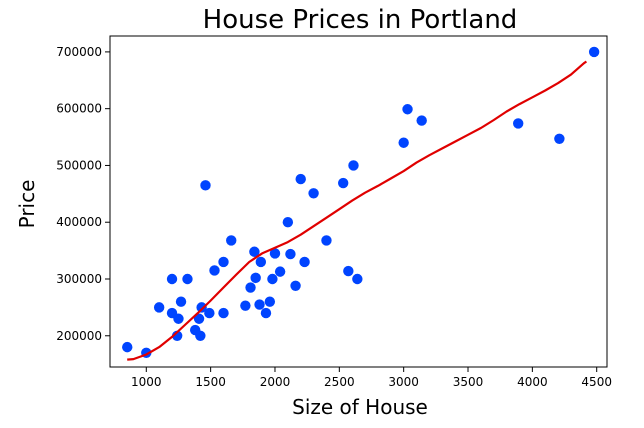 The height and width of the screenshot is (428, 644). I want to click on x-tick-label: 1500, so click(210, 382).